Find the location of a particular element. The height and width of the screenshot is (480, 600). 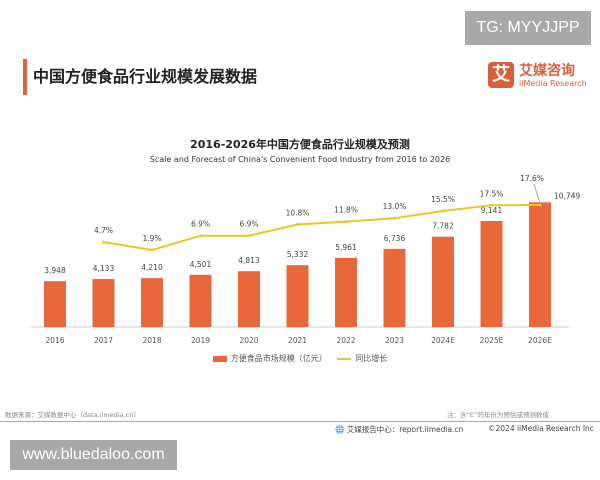

logo-cn: 艾媒咨询 is located at coordinates (547, 71).